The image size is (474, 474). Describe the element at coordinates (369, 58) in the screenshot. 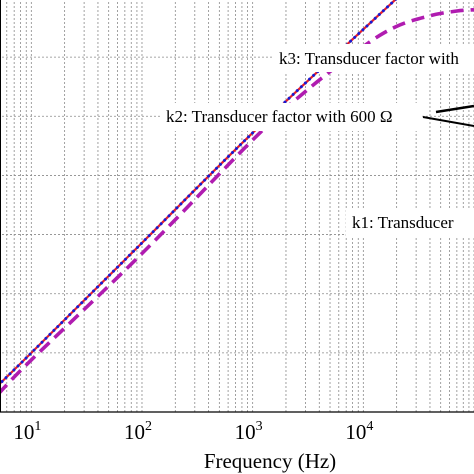

I see `annotation-k3: k3: Transducer factor with` at that location.